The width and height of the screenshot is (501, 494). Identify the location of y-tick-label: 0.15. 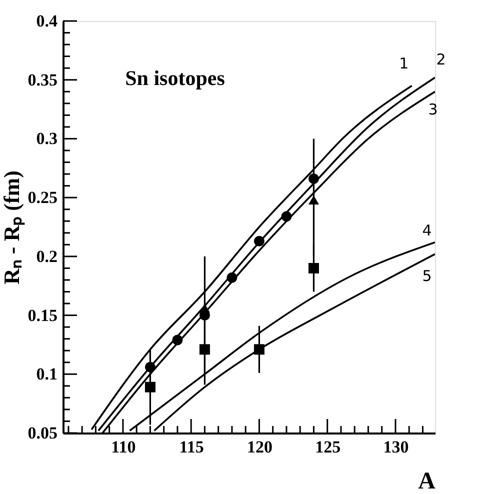
(43, 315).